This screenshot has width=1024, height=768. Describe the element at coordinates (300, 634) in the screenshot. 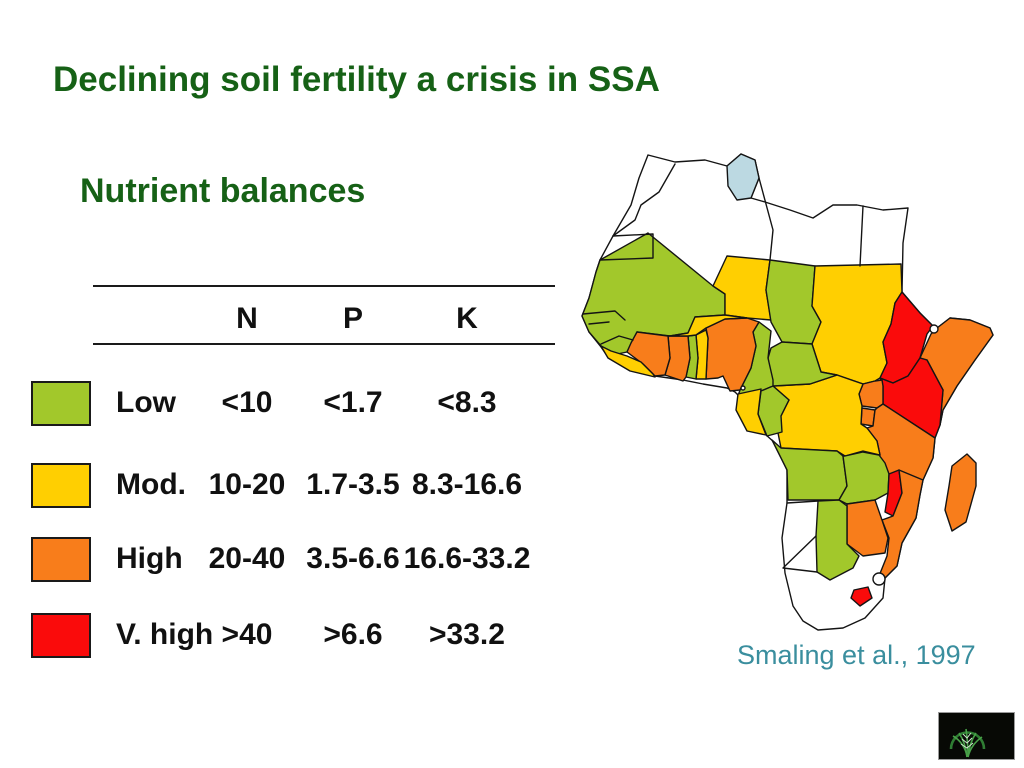

I see `table-row: V. high >40 >6.6 >33.2` at that location.